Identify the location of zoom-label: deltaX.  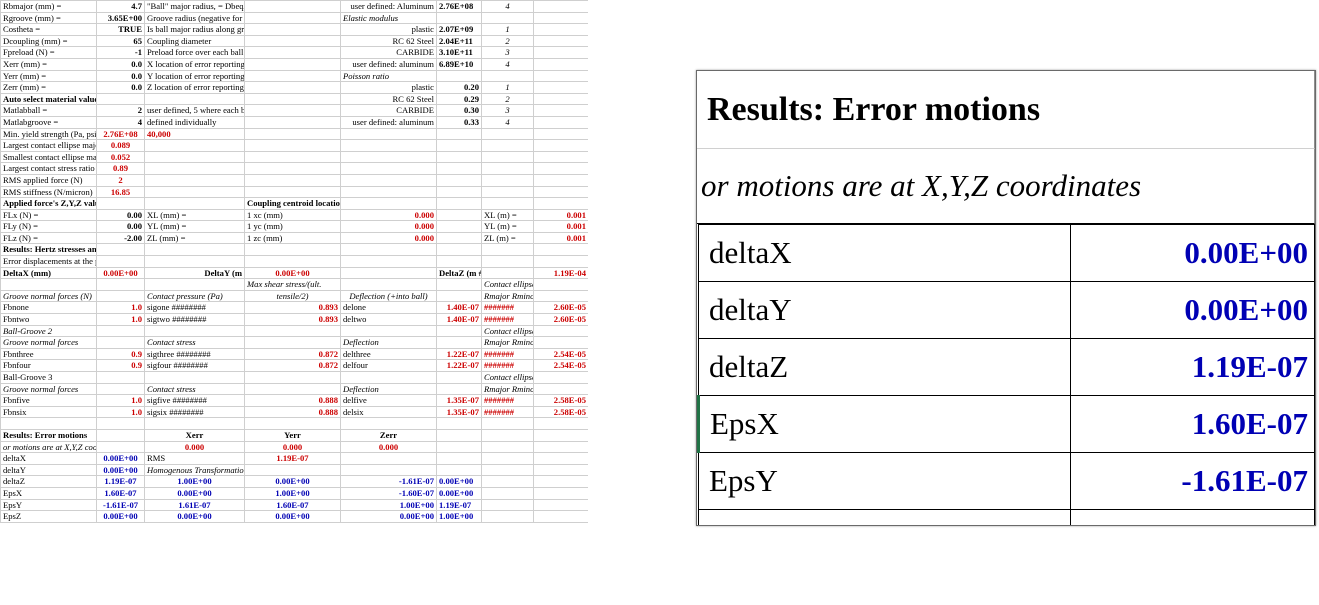
(884, 253).